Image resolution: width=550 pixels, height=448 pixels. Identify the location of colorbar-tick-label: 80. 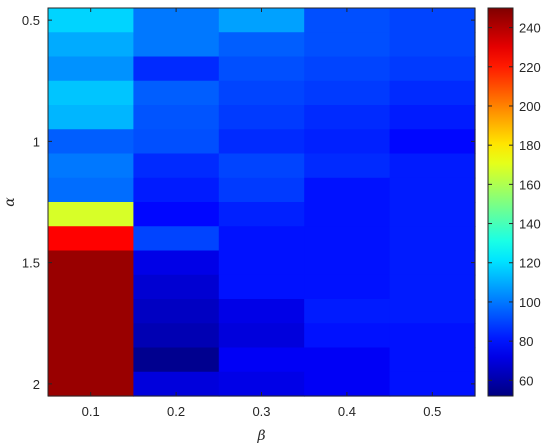
(526, 341).